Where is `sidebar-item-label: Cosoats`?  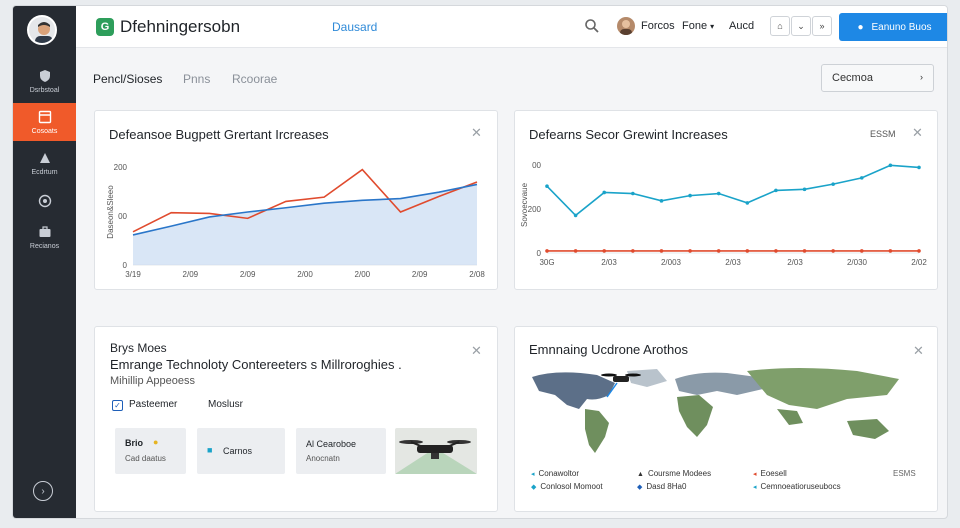
sidebar-item-label: Cosoats is located at coordinates (44, 131).